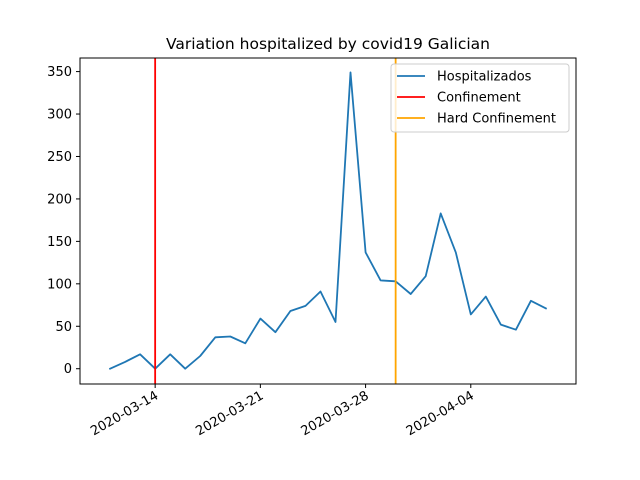  I want to click on y-tick-label-3: 150, so click(59, 242).